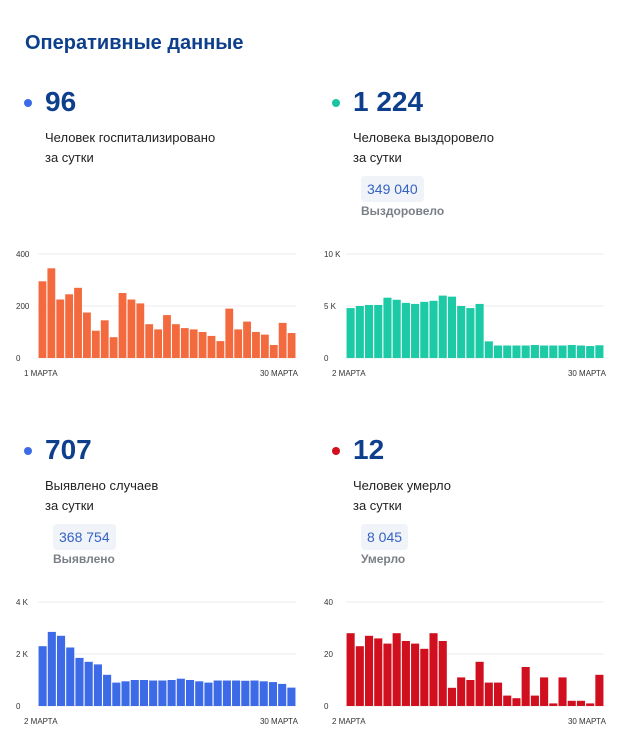  Describe the element at coordinates (328, 654) in the screenshot. I see `y-tick-label: 20` at that location.